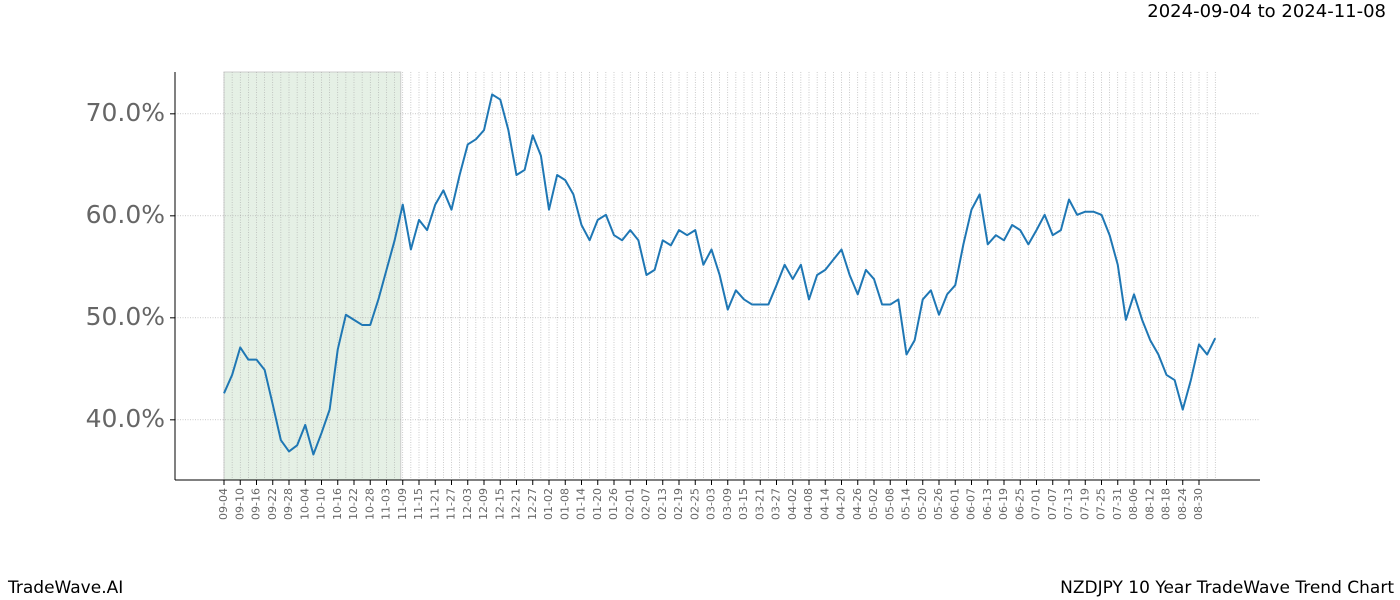 This screenshot has width=1400, height=600. Describe the element at coordinates (646, 504) in the screenshot. I see `x-tick-label: 02-07` at that location.